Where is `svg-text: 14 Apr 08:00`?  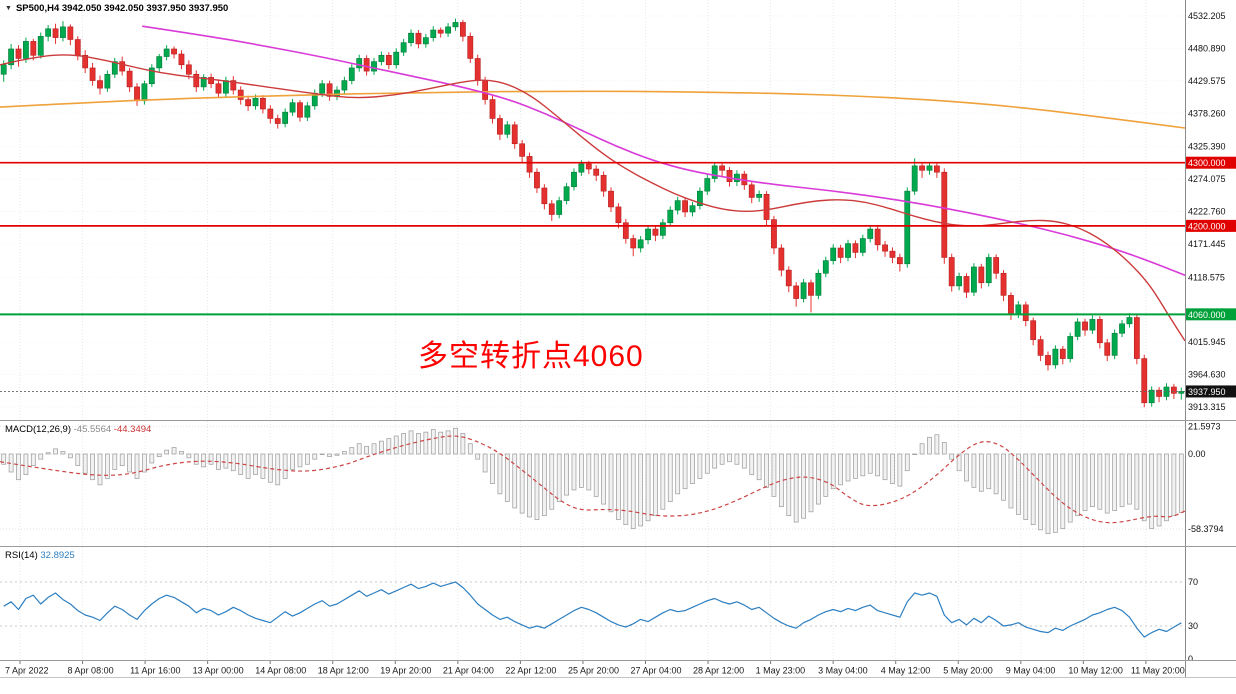 svg-text: 14 Apr 08:00 is located at coordinates (280, 671).